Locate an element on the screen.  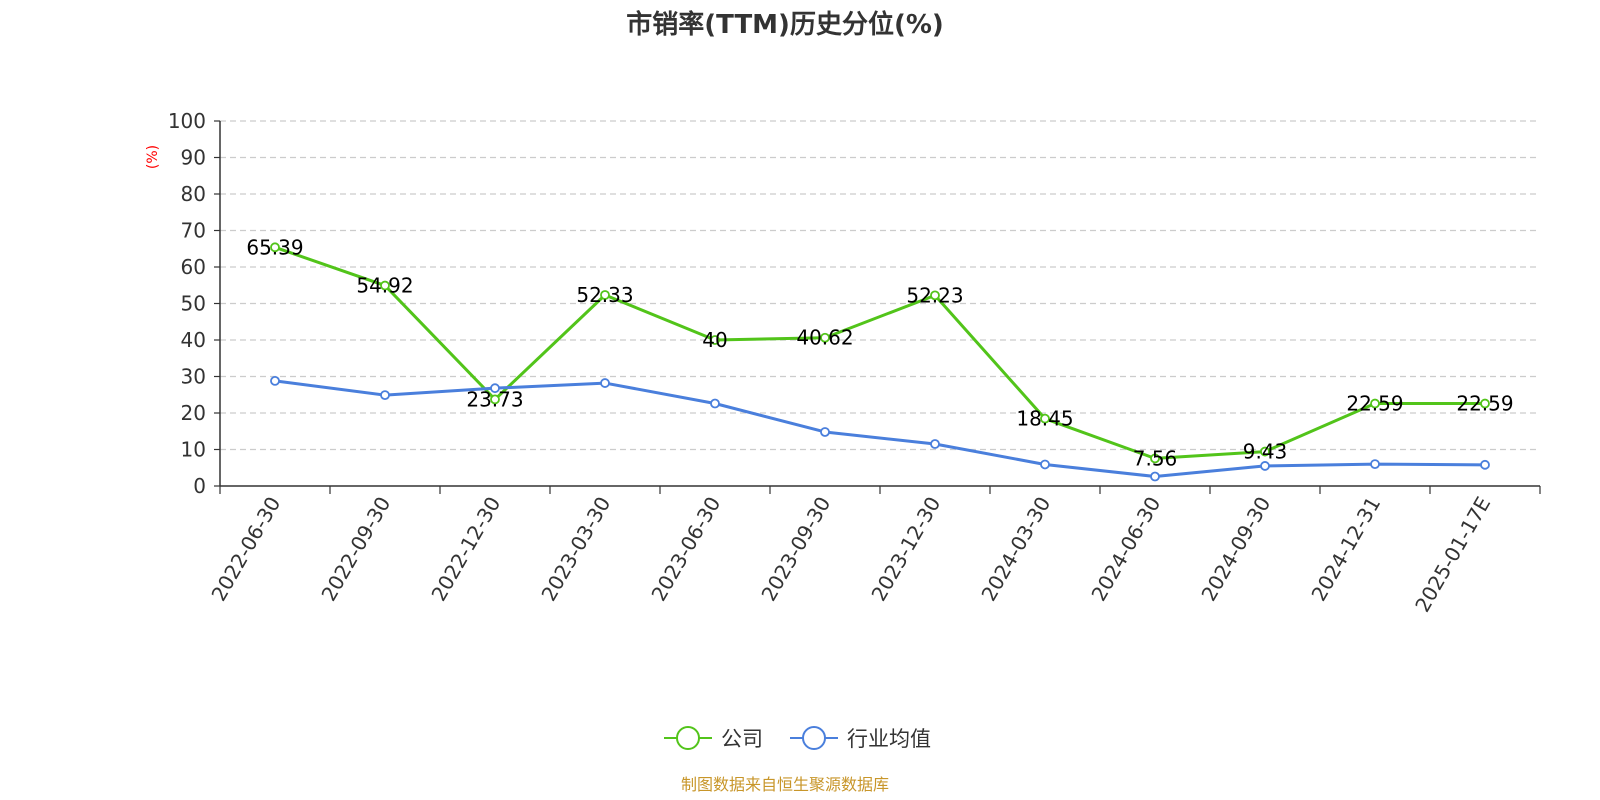
y-tick-labels: 0 10 20 30 40 50 60 70 80 90 100 is located at coordinates (187, 303).